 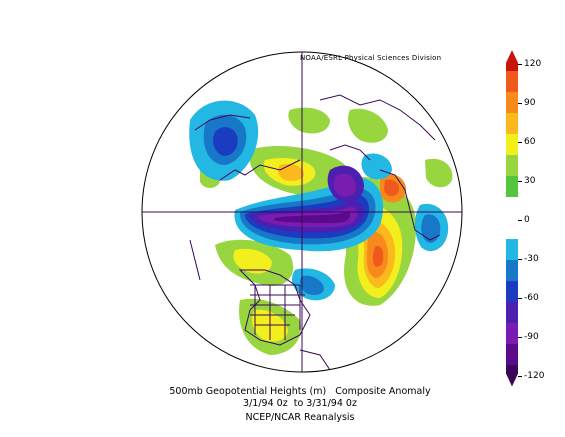 What do you see at coordinates (530, 142) in the screenshot?
I see `colorbar-tick-label: 60` at bounding box center [530, 142].